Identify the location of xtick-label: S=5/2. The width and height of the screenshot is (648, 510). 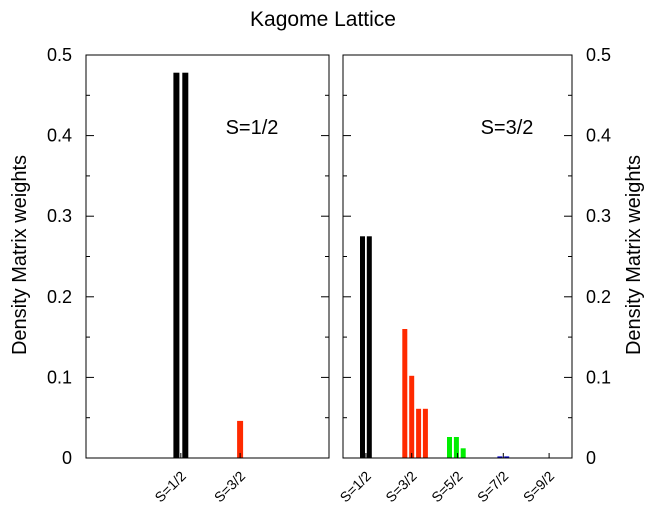
(447, 487).